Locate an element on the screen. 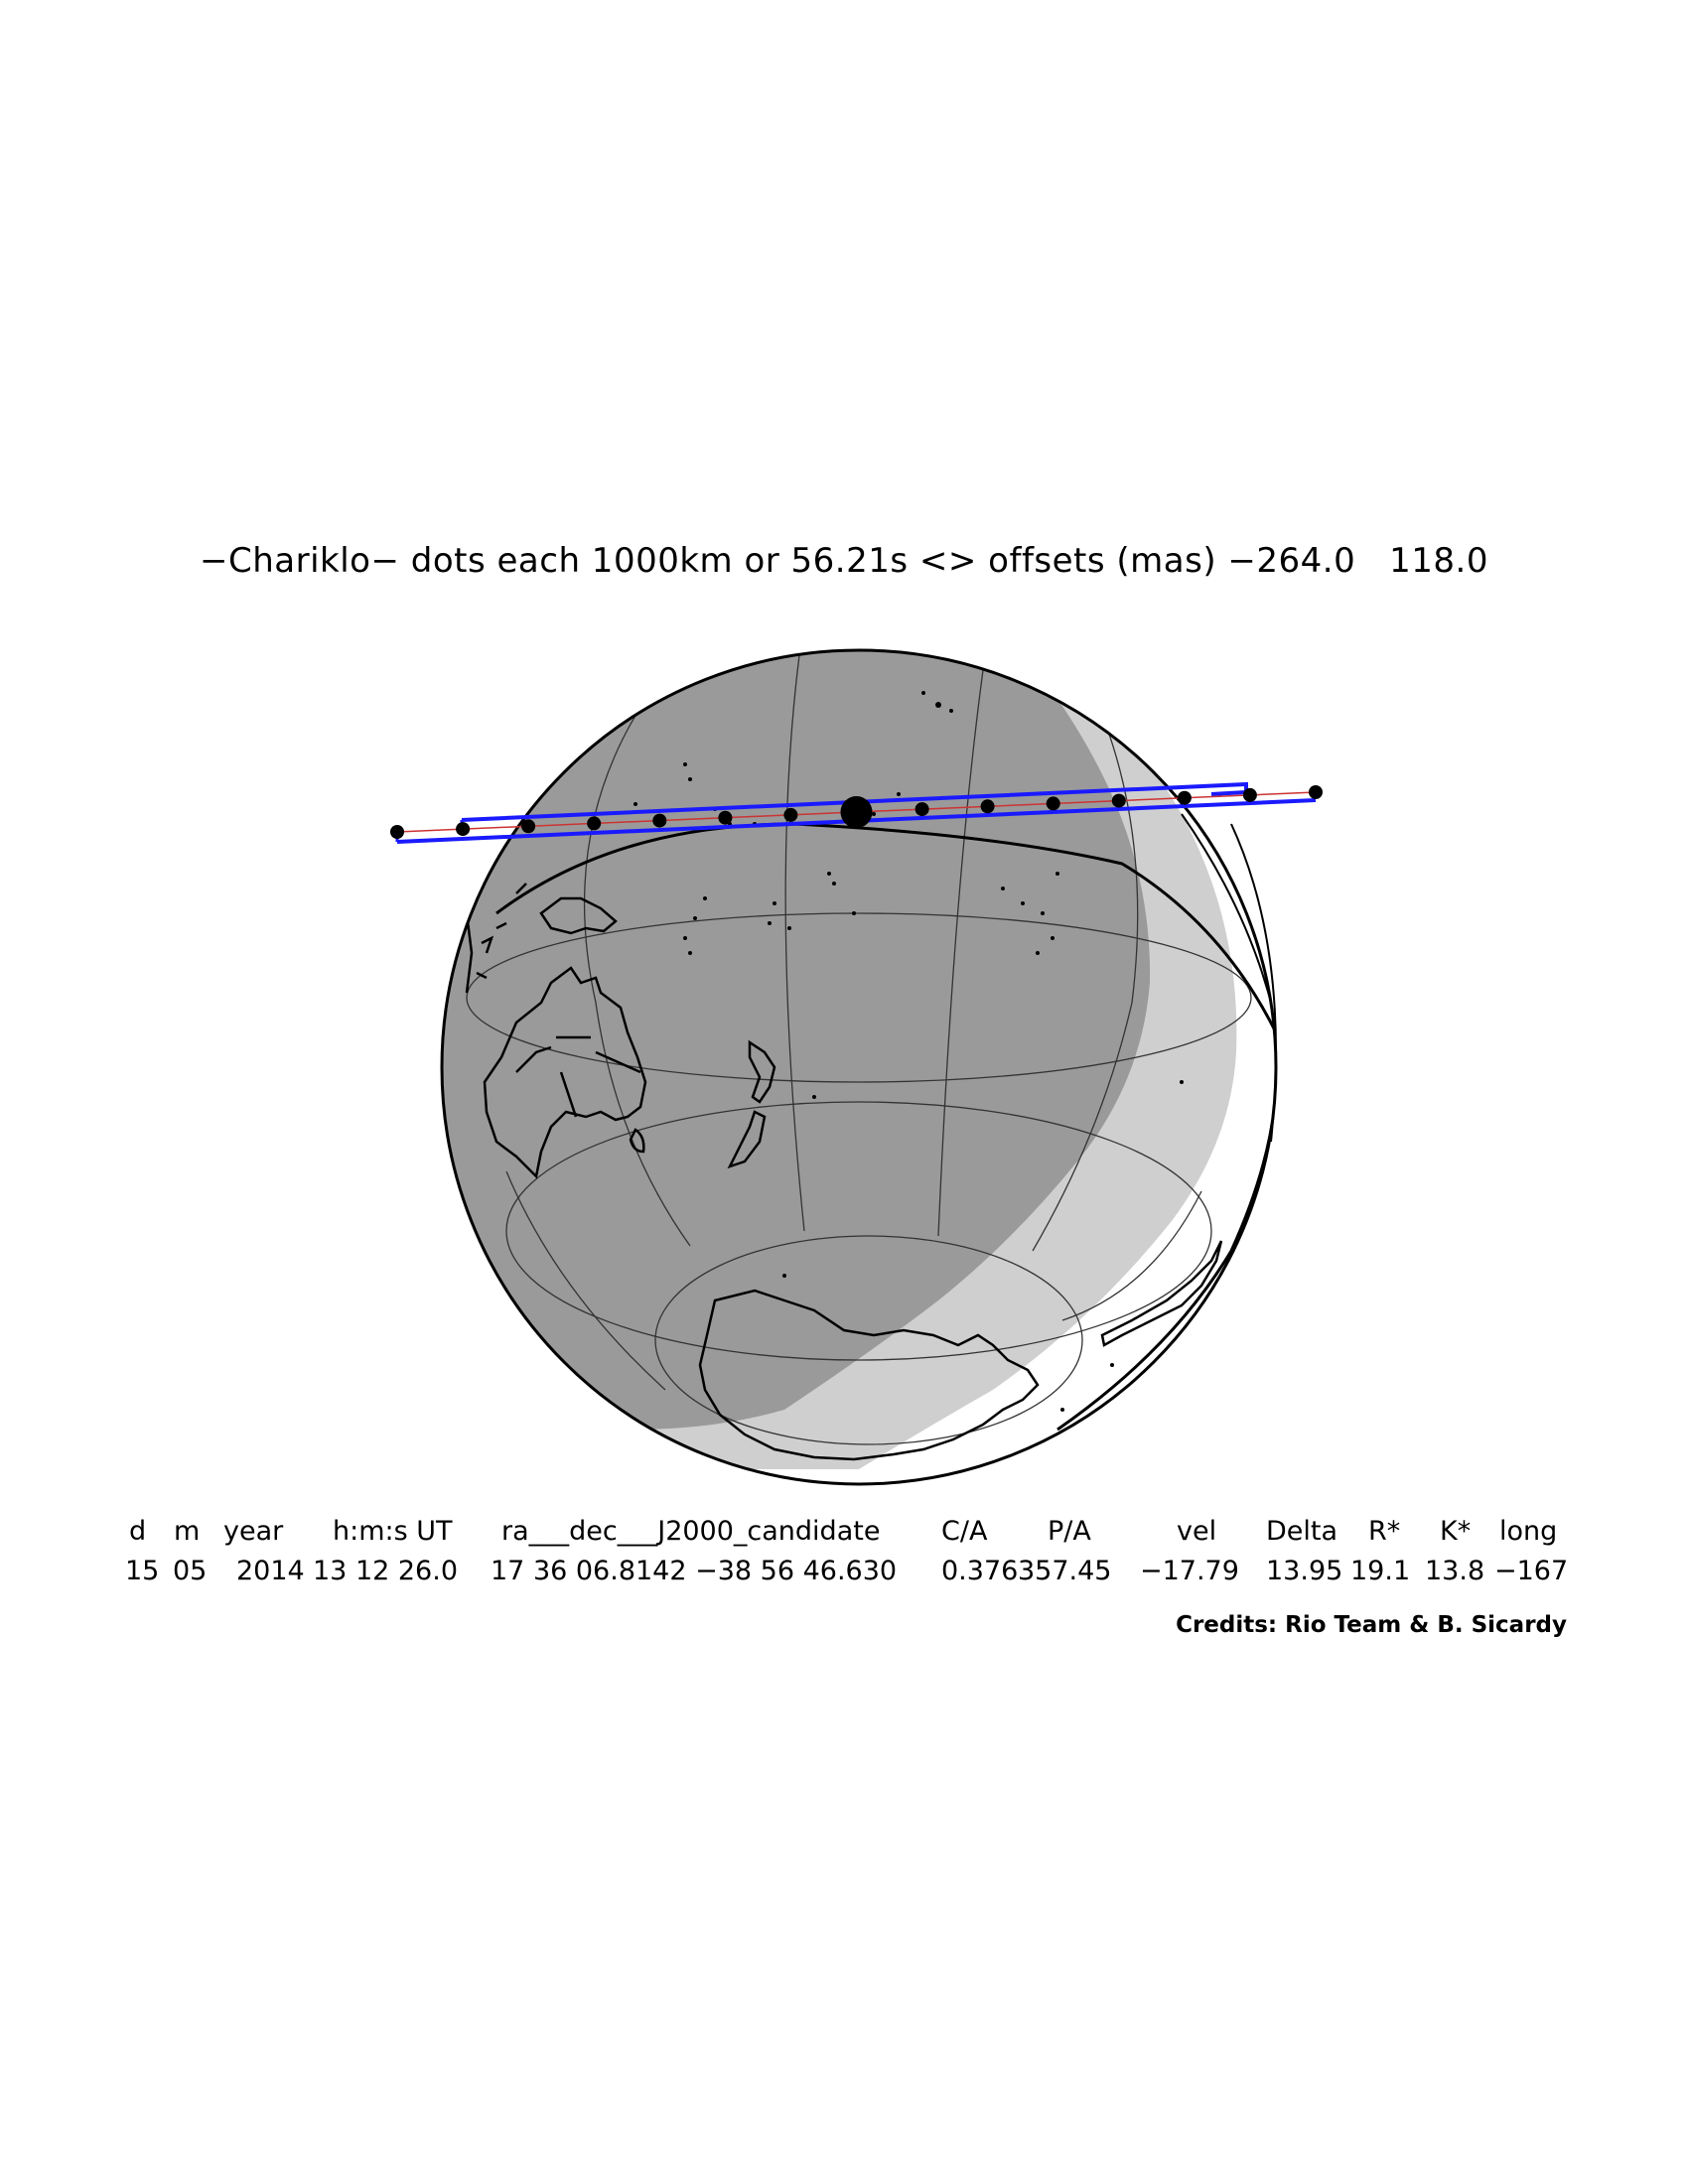 This screenshot has height=2184, width=1688. credits: Credits: Rio Team & B. Sicardy is located at coordinates (1371, 1625).